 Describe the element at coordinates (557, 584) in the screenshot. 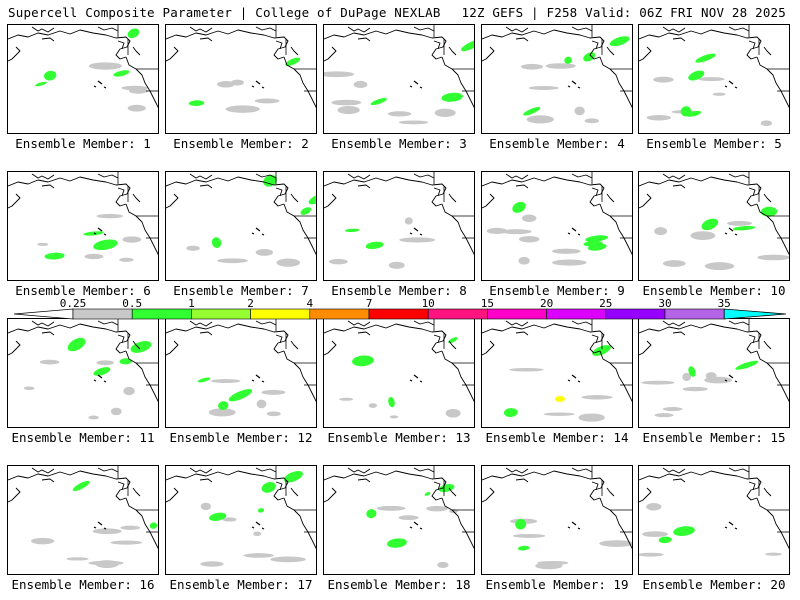

I see `ensemble-member-label: Ensemble Member: 19` at that location.